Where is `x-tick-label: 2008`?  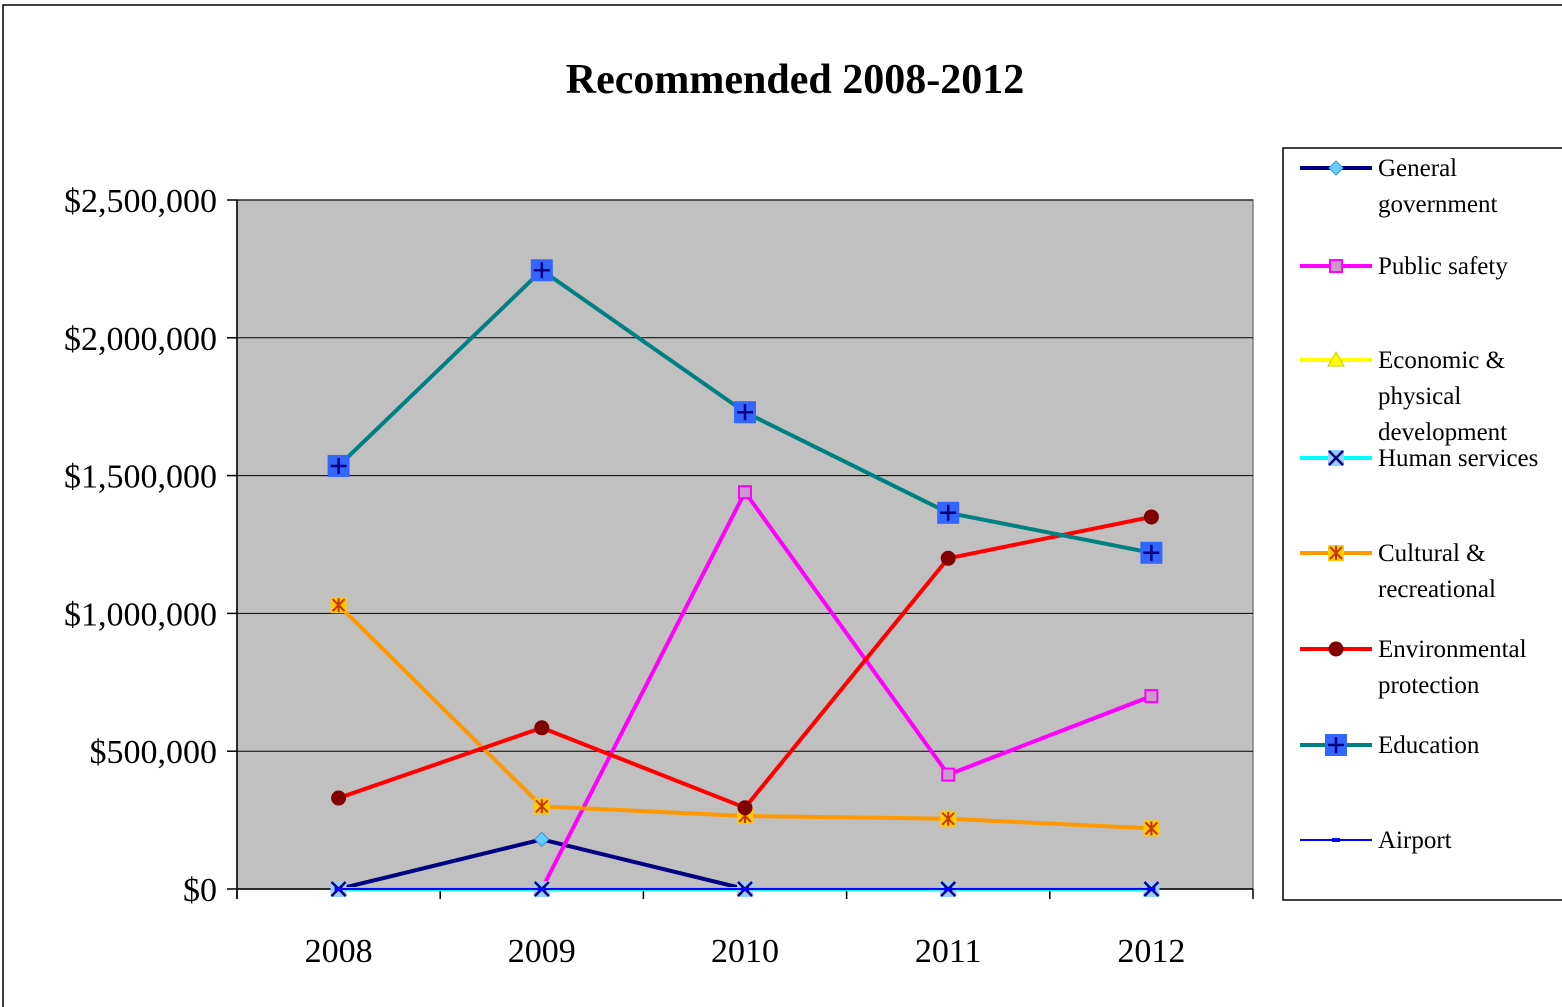
x-tick-label: 2008 is located at coordinates (339, 951).